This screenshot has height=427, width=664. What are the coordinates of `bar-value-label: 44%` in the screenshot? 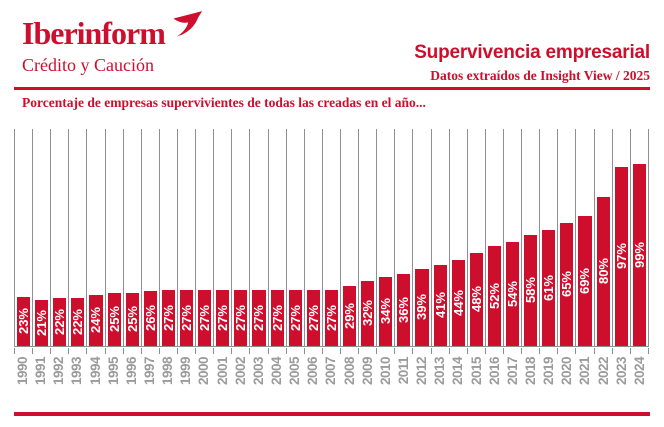 It's located at (458, 303).